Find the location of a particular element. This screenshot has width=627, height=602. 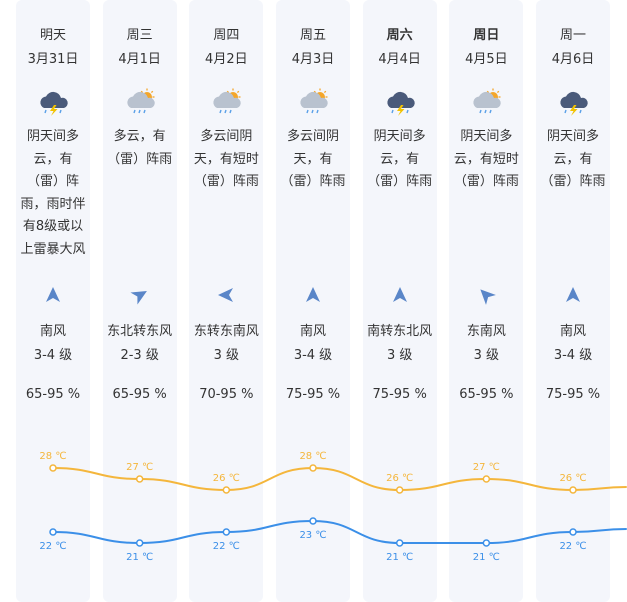

day-name: 周四 is located at coordinates (226, 35).